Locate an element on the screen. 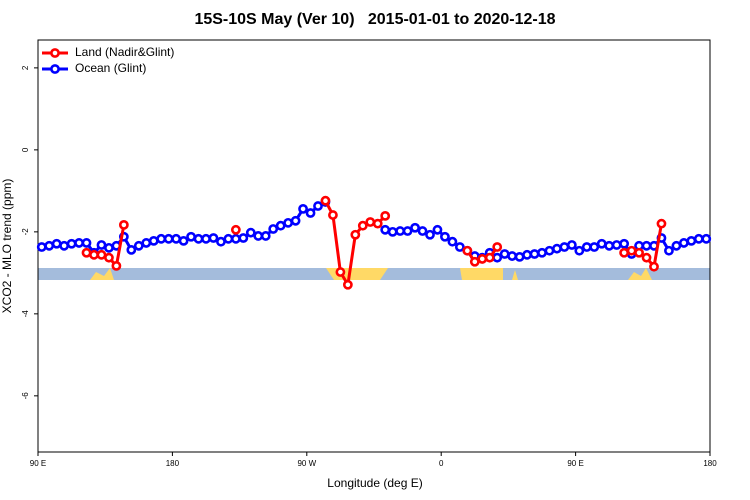 The width and height of the screenshot is (750, 500). legend-label: Land (Nadir&Glint) is located at coordinates (124, 52).